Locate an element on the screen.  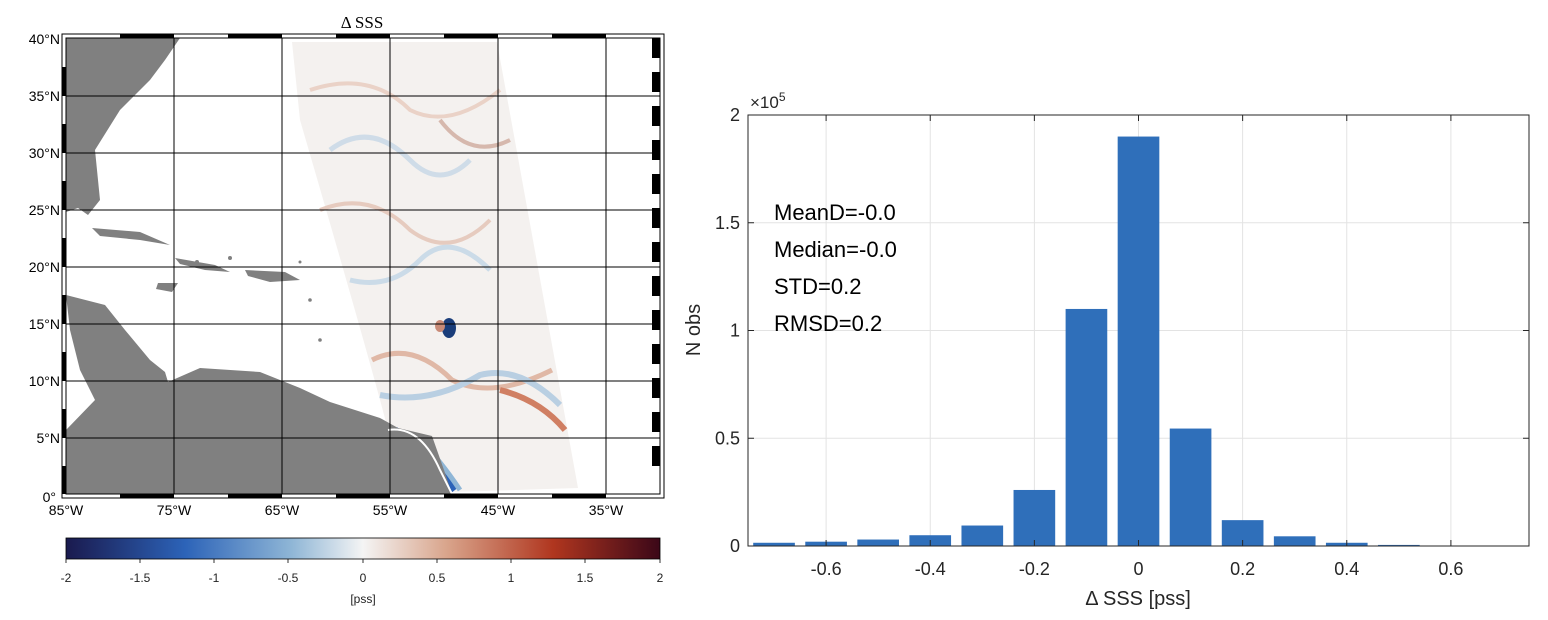
stat-std: STD=0.2 is located at coordinates (817, 286).